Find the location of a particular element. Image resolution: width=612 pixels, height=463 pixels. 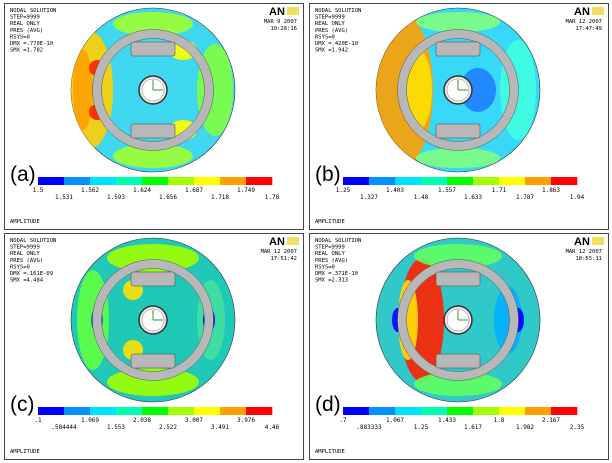

legend-label: 1.557 is located at coordinates (447, 190).